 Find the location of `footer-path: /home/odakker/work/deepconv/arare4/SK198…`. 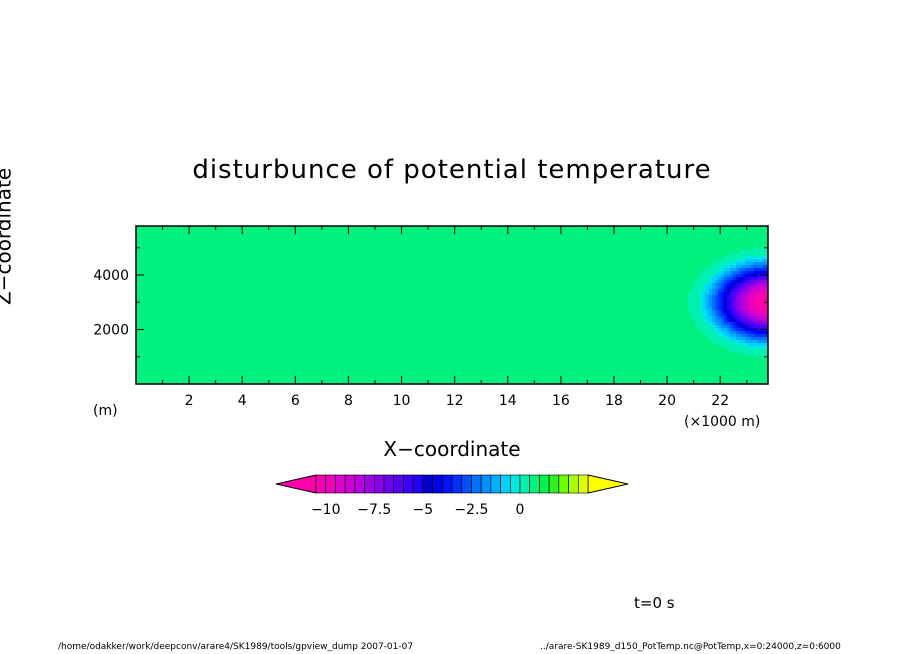

footer-path: /home/odakker/work/deepconv/arare4/SK198… is located at coordinates (236, 647).